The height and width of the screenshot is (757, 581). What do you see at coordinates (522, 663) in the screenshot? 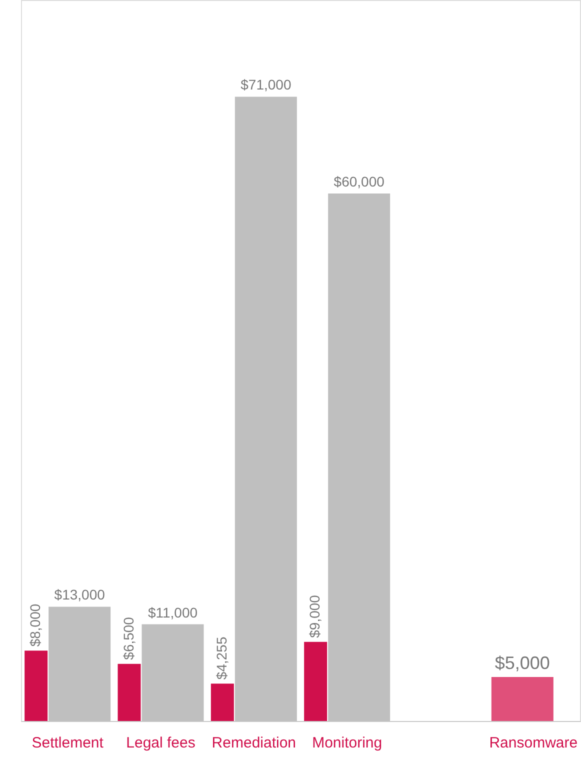
I see `data-label: $5,000` at bounding box center [522, 663].